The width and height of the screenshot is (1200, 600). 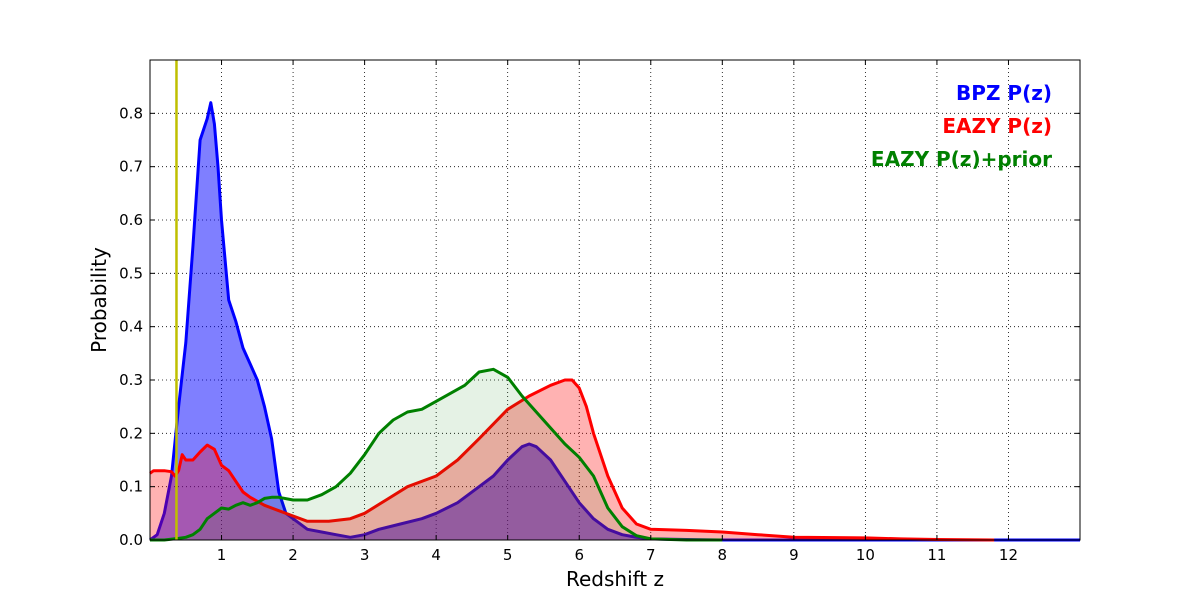 What do you see at coordinates (723, 555) in the screenshot?
I see `x-tick-label: 8` at bounding box center [723, 555].